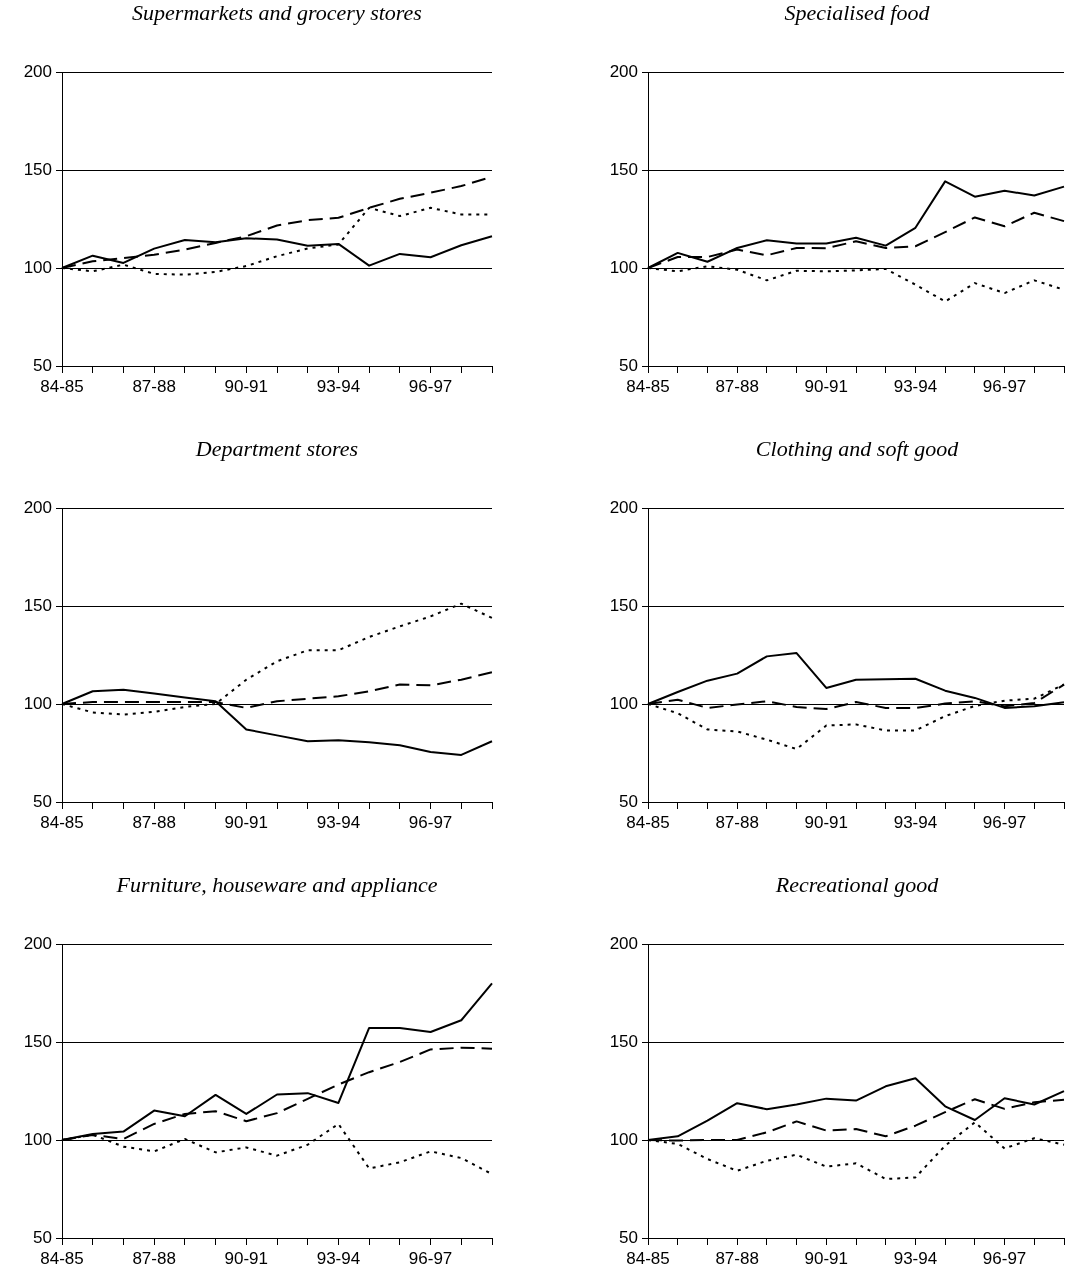  What do you see at coordinates (857, 449) in the screenshot?
I see `chart-title: Clothing and soft good` at bounding box center [857, 449].